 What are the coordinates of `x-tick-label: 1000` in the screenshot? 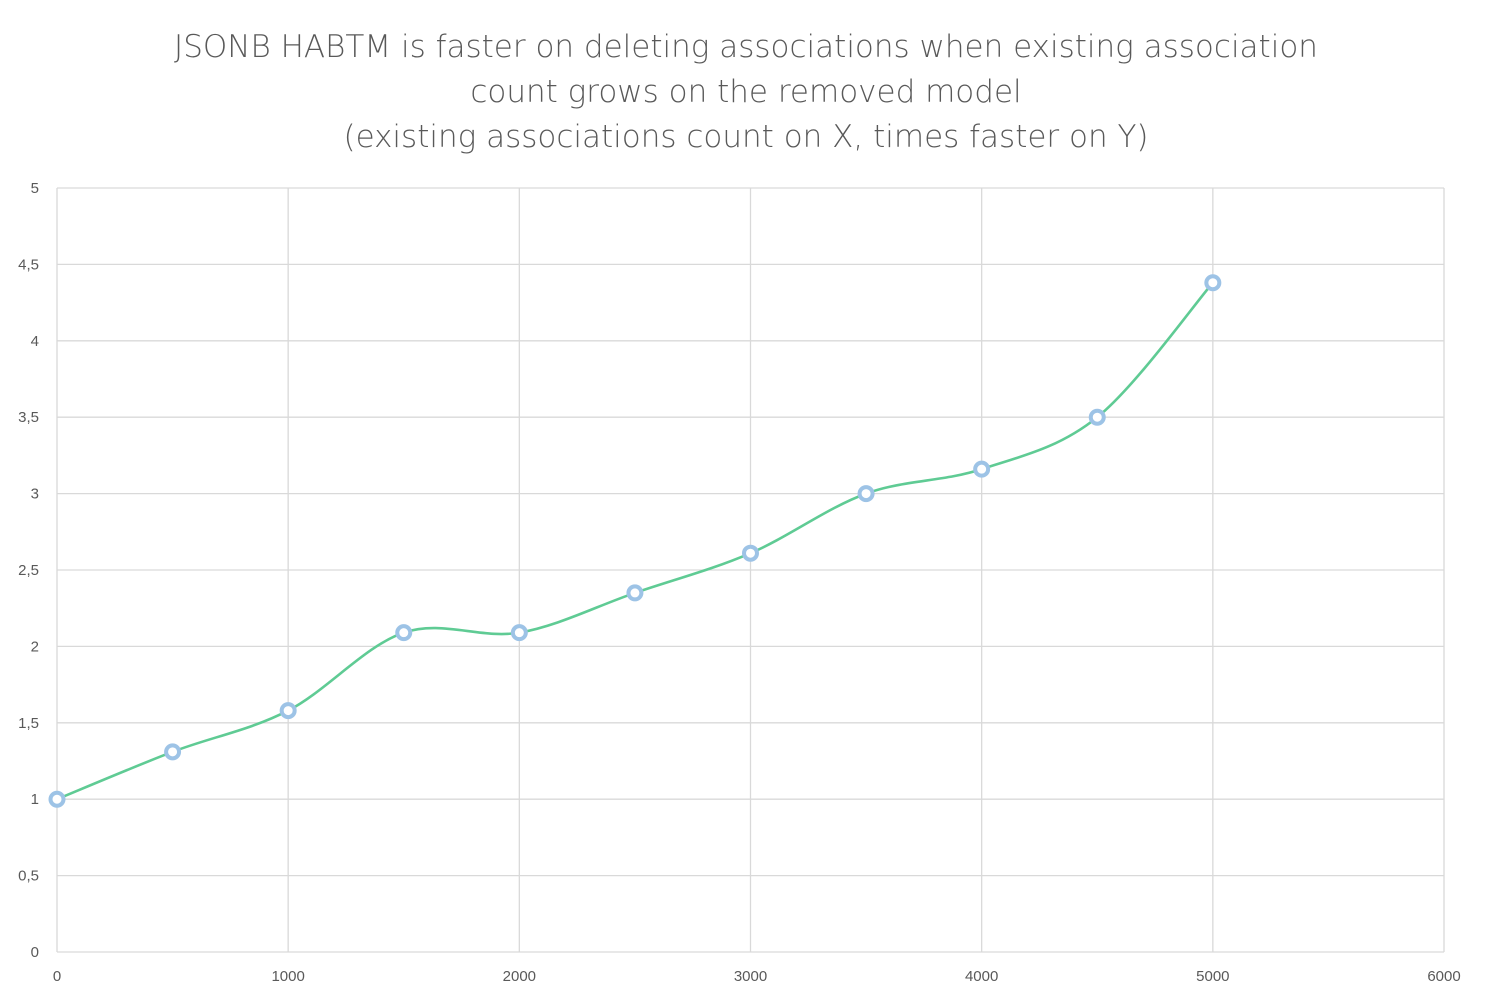 It's located at (287, 976).